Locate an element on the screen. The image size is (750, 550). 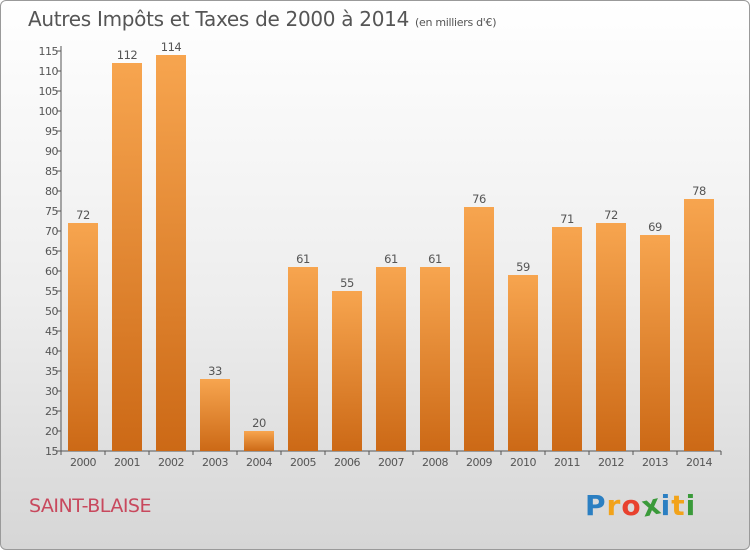
chart-title-unit: (en milliers d'€) is located at coordinates (456, 22).